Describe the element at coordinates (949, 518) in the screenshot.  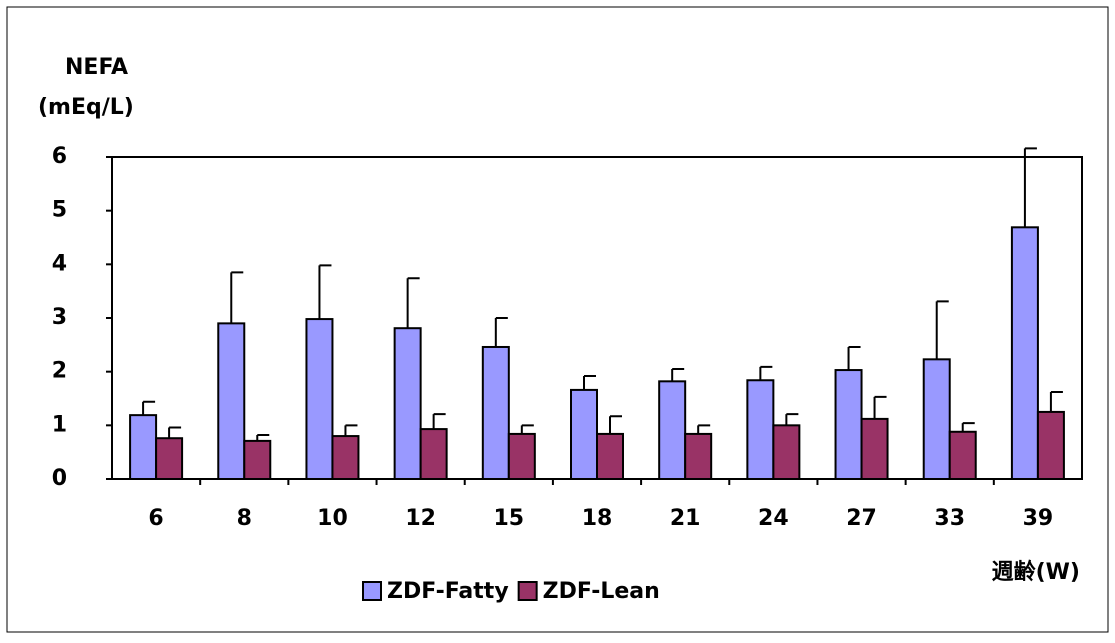
I see `x-tick-label: 33` at that location.